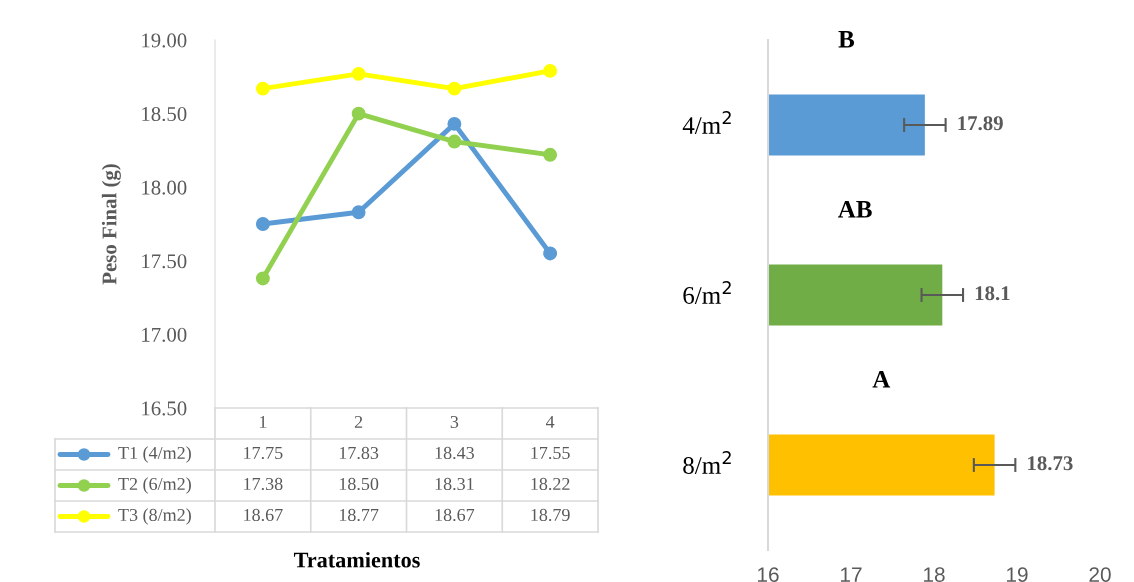  What do you see at coordinates (454, 422) in the screenshot?
I see `category-label: 3` at bounding box center [454, 422].